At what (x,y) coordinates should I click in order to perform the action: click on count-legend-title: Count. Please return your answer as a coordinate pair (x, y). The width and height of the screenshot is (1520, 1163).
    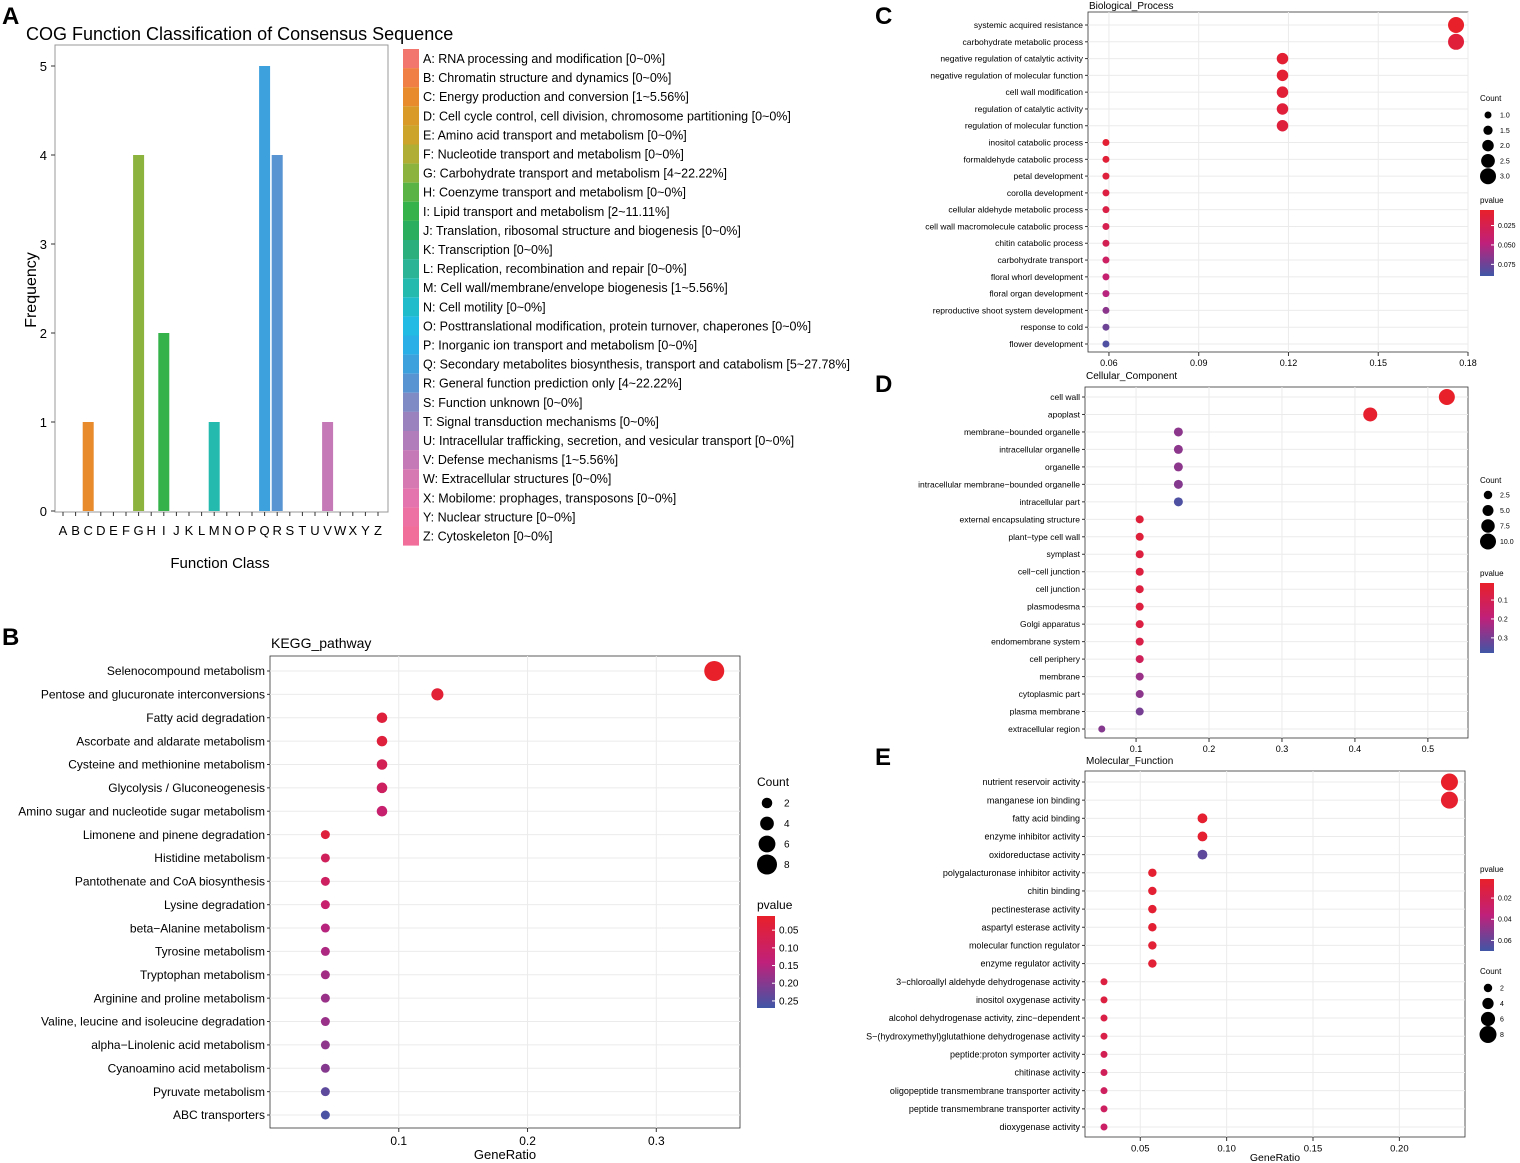
    Looking at the image, I should click on (1491, 480).